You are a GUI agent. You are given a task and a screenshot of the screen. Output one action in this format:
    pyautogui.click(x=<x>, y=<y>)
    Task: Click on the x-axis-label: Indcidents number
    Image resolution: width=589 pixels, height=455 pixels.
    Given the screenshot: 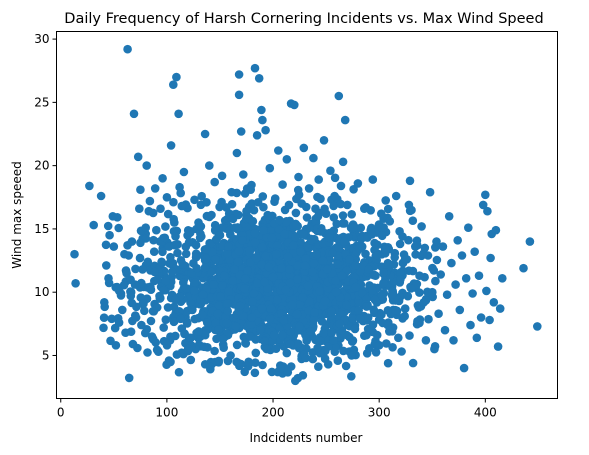 What is the action you would take?
    pyautogui.click(x=306, y=438)
    